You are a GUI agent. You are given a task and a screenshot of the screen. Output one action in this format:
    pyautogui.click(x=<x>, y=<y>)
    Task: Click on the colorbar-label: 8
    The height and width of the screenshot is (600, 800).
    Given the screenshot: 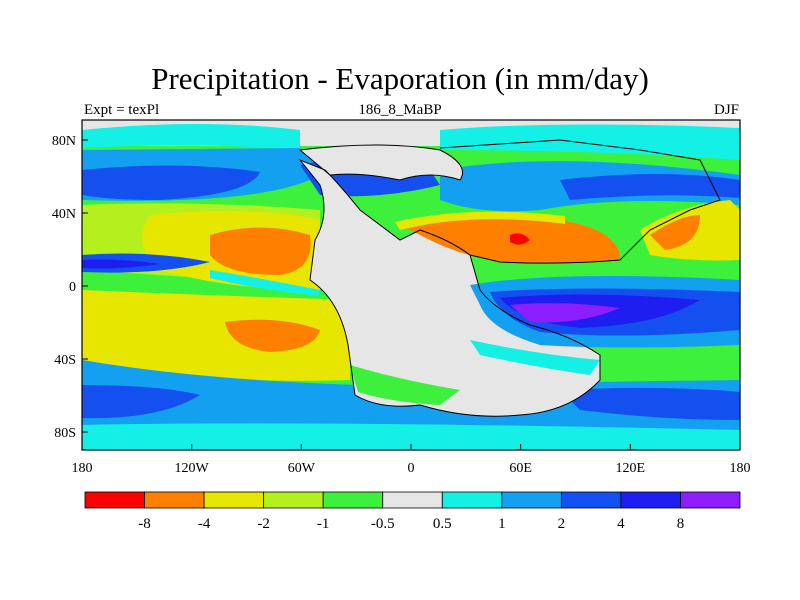 What is the action you would take?
    pyautogui.click(x=681, y=524)
    